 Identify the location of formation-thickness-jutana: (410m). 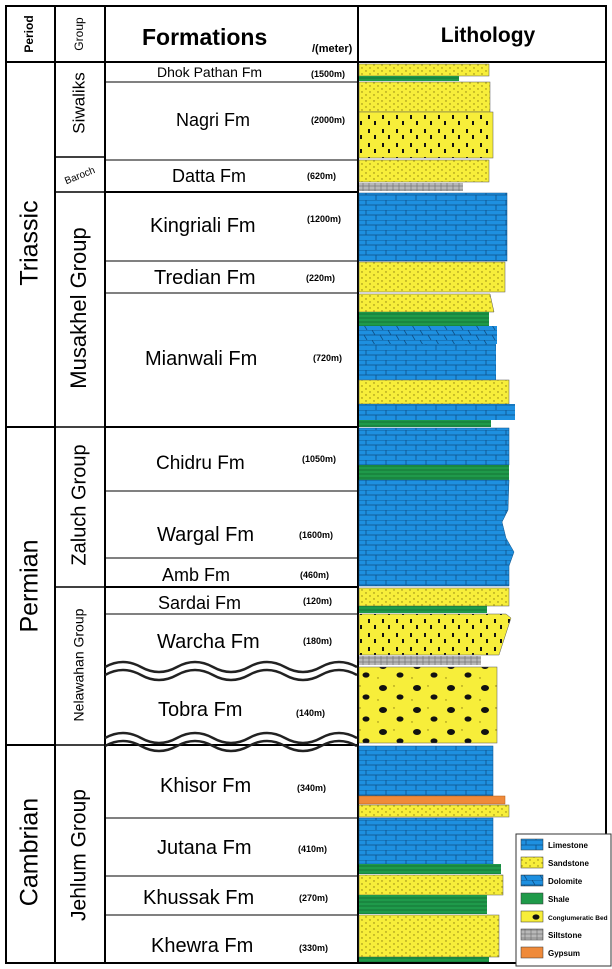
(312, 849).